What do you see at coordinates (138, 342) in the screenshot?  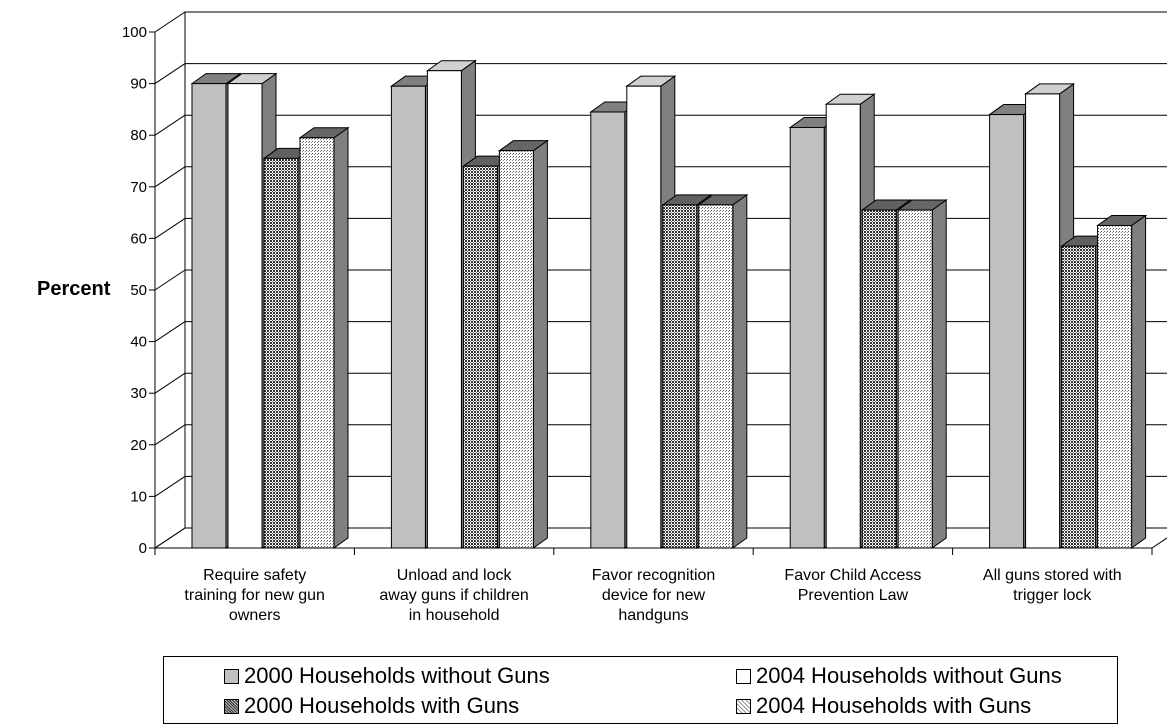 I see `y-tick-label: 40` at bounding box center [138, 342].